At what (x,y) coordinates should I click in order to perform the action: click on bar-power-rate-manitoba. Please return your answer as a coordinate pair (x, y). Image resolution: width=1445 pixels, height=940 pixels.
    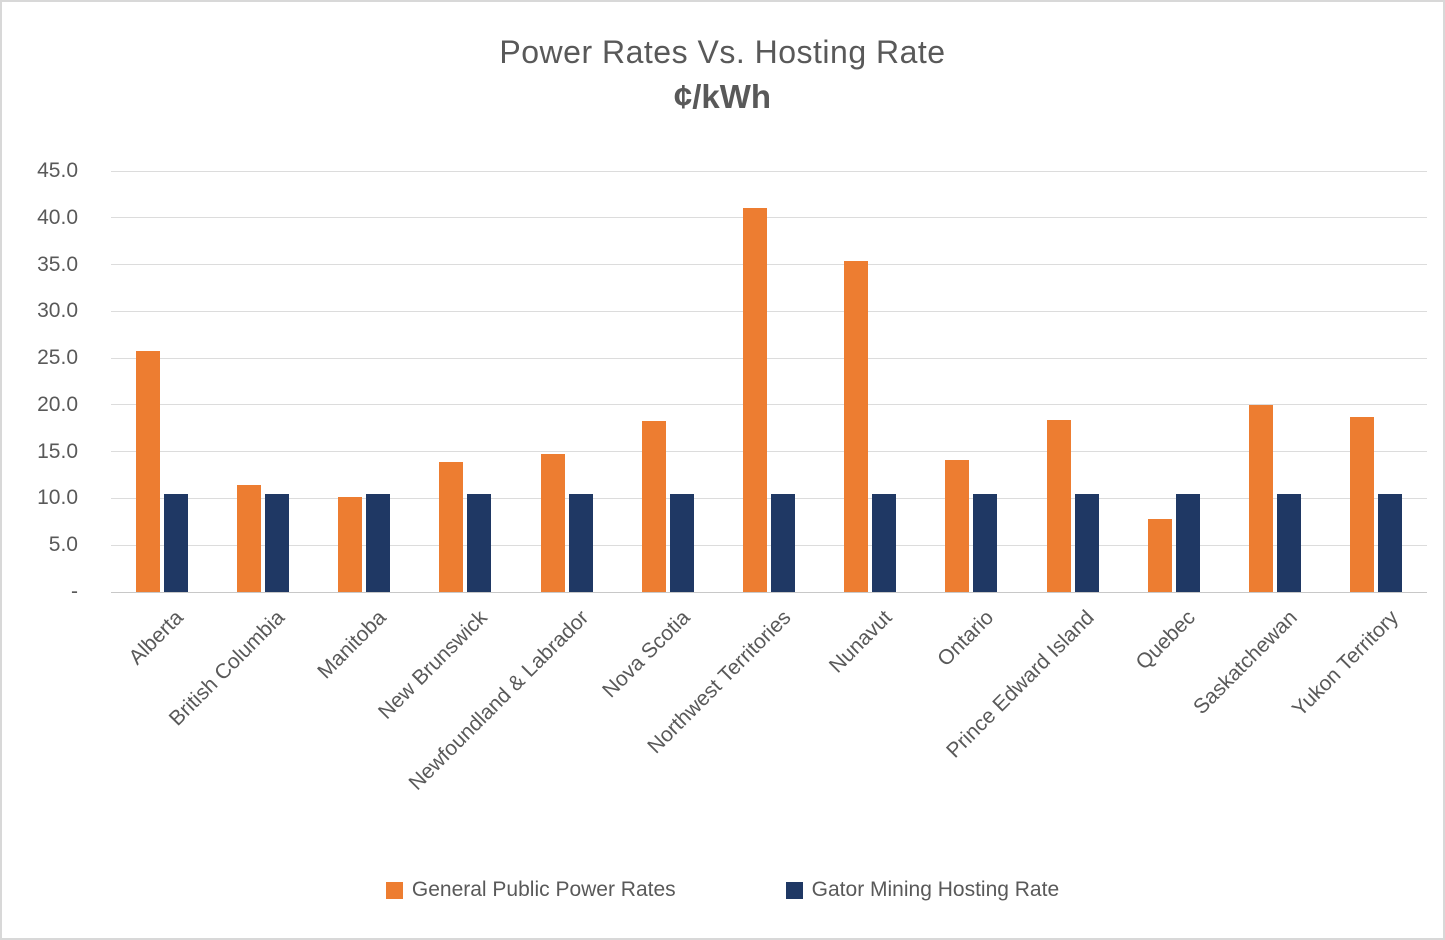
    Looking at the image, I should click on (350, 544).